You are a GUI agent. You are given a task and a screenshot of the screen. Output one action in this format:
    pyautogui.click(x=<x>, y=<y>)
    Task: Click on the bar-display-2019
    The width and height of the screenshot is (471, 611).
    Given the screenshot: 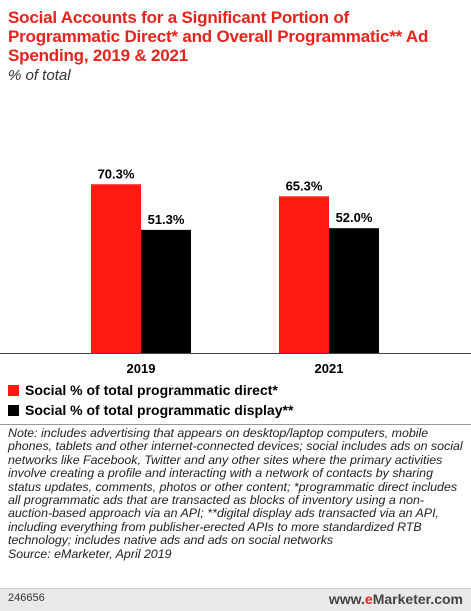 What is the action you would take?
    pyautogui.click(x=166, y=291)
    